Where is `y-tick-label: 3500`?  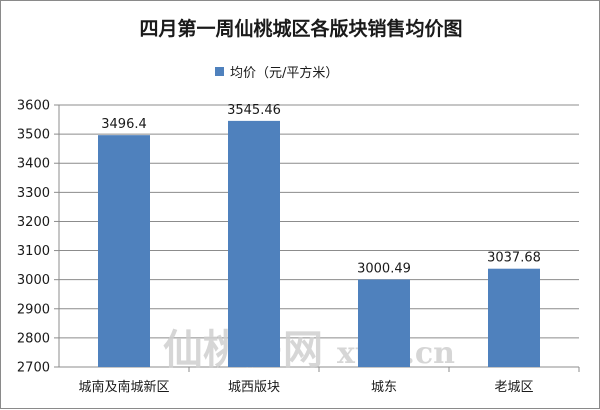 y-tick-label: 3500 is located at coordinates (33, 135).